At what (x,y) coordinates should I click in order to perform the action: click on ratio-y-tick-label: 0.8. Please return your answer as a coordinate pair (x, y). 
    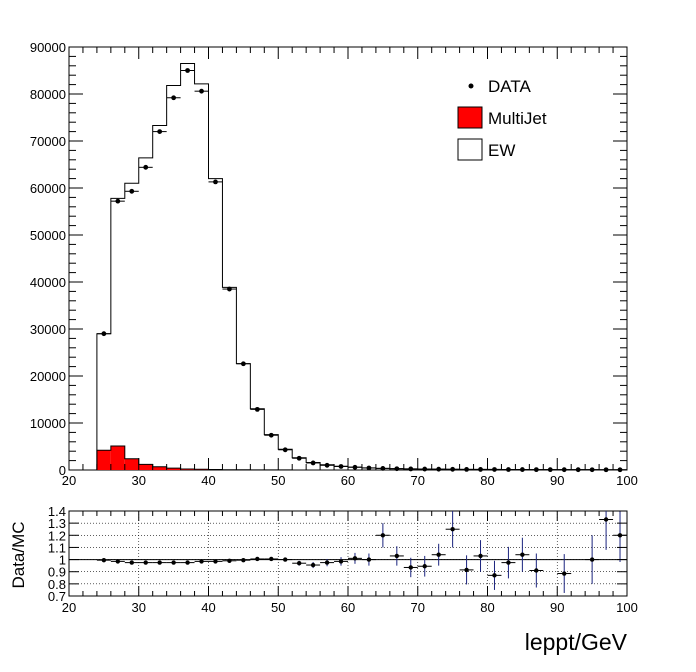
    Looking at the image, I should click on (57, 584).